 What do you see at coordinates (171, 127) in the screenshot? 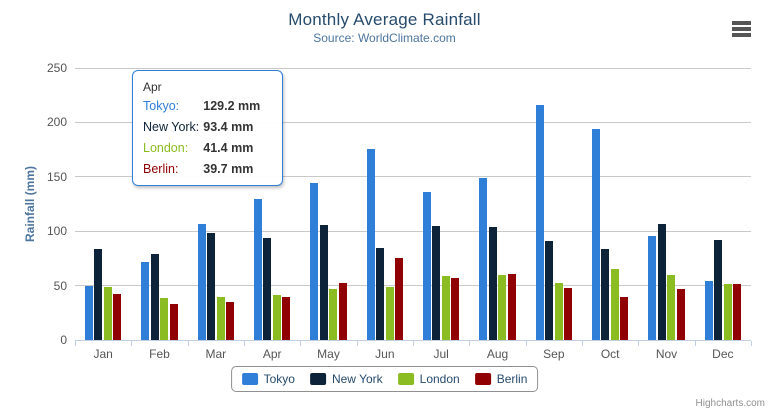
I see `tooltip-series-label: New York:` at bounding box center [171, 127].